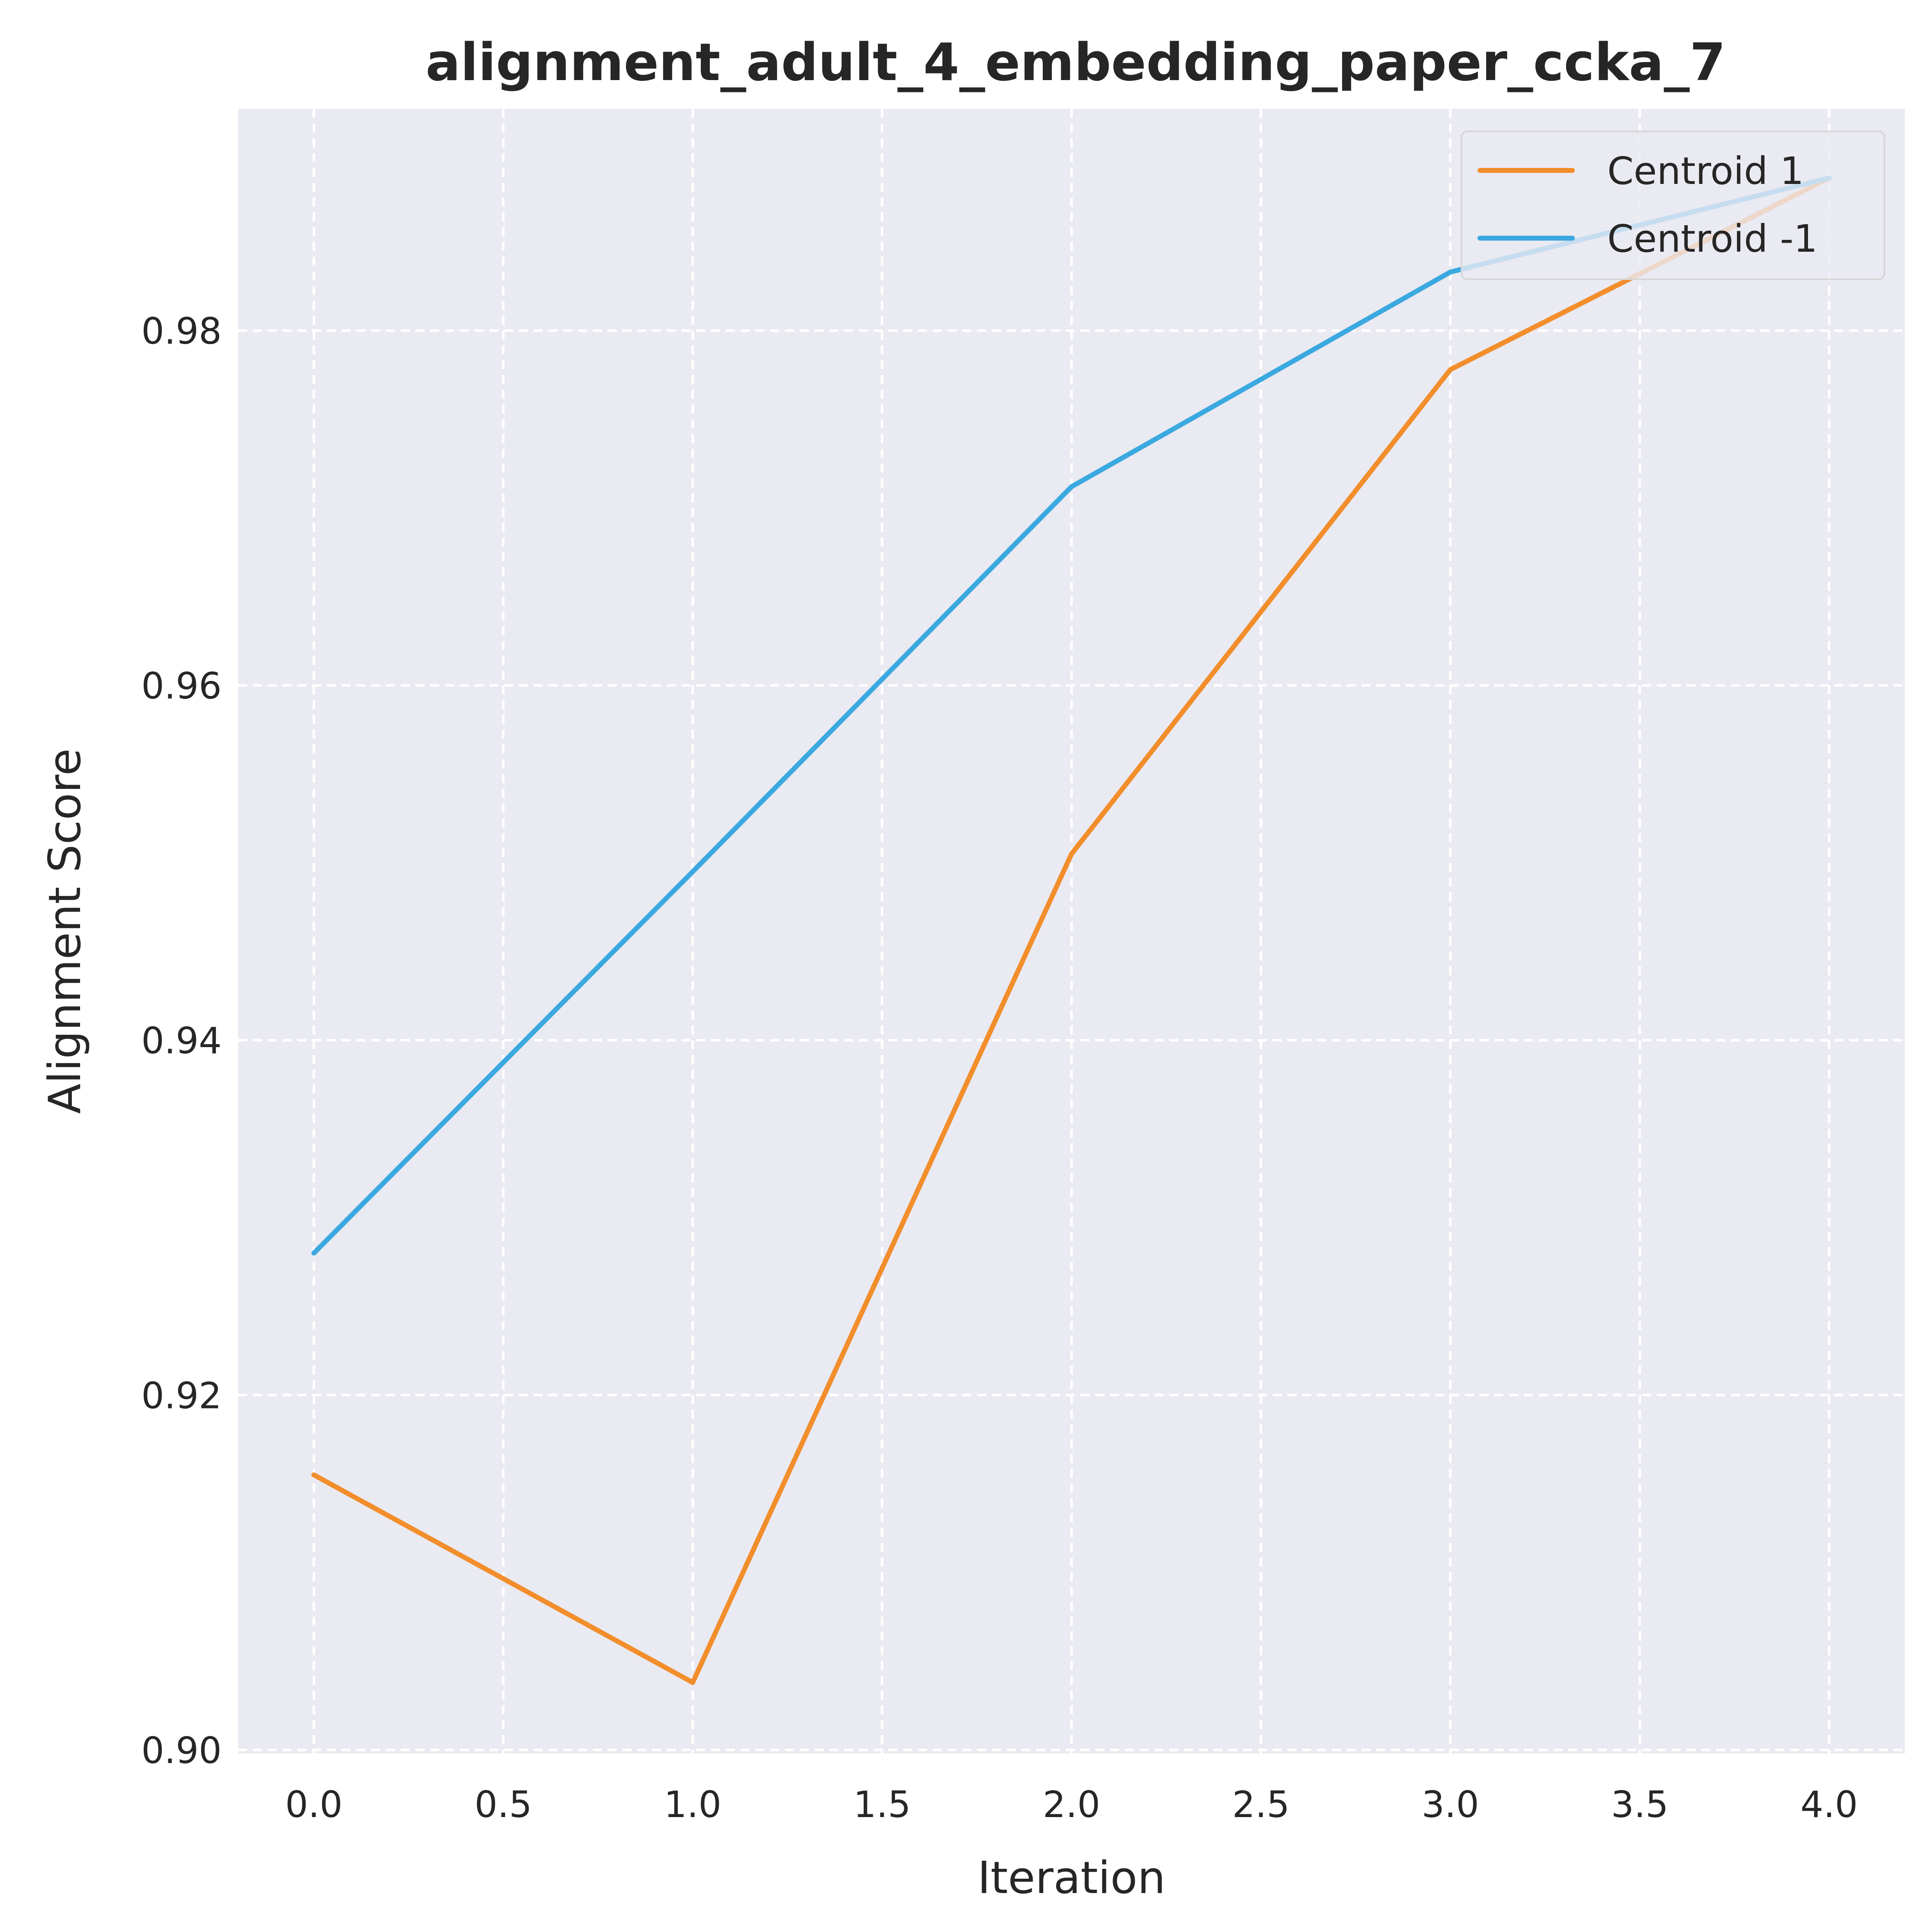  What do you see at coordinates (1071, 1878) in the screenshot?
I see `x-axis-label: Iteration` at bounding box center [1071, 1878].